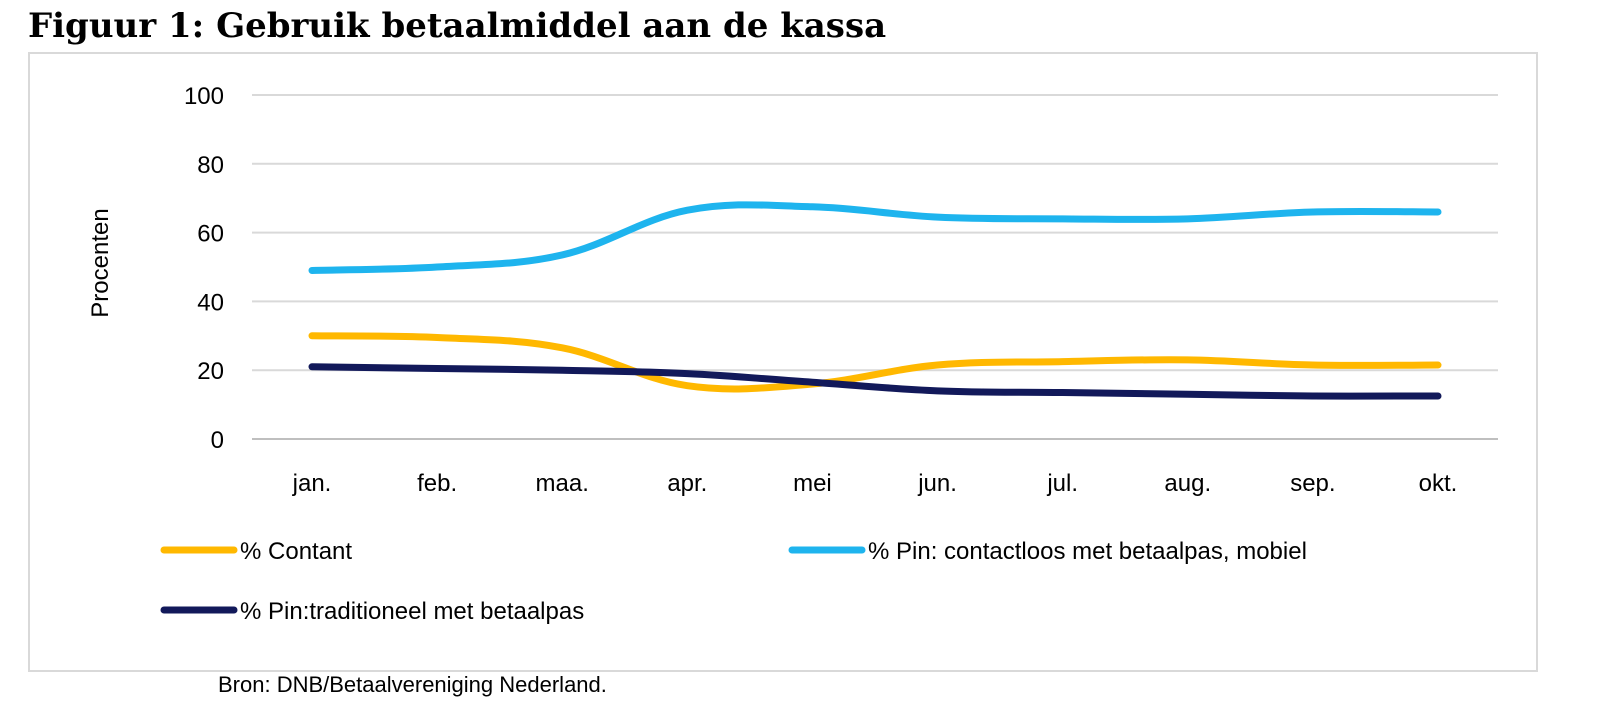 This screenshot has width=1600, height=728. Describe the element at coordinates (204, 96) in the screenshot. I see `y-tick-label: 100` at that location.